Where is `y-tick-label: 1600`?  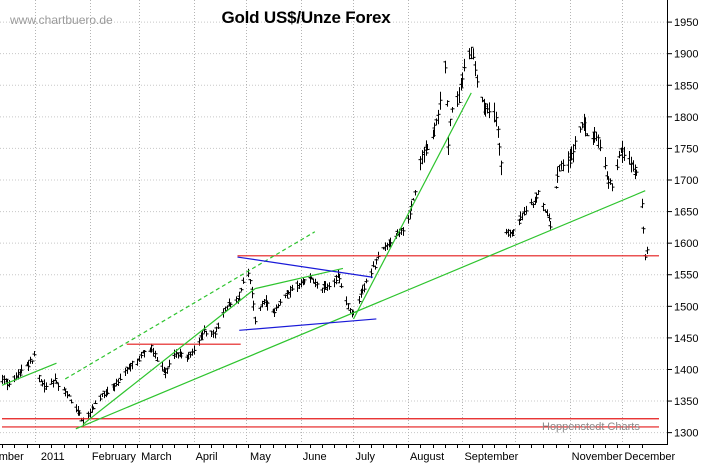 y-tick-label: 1600 is located at coordinates (686, 244).